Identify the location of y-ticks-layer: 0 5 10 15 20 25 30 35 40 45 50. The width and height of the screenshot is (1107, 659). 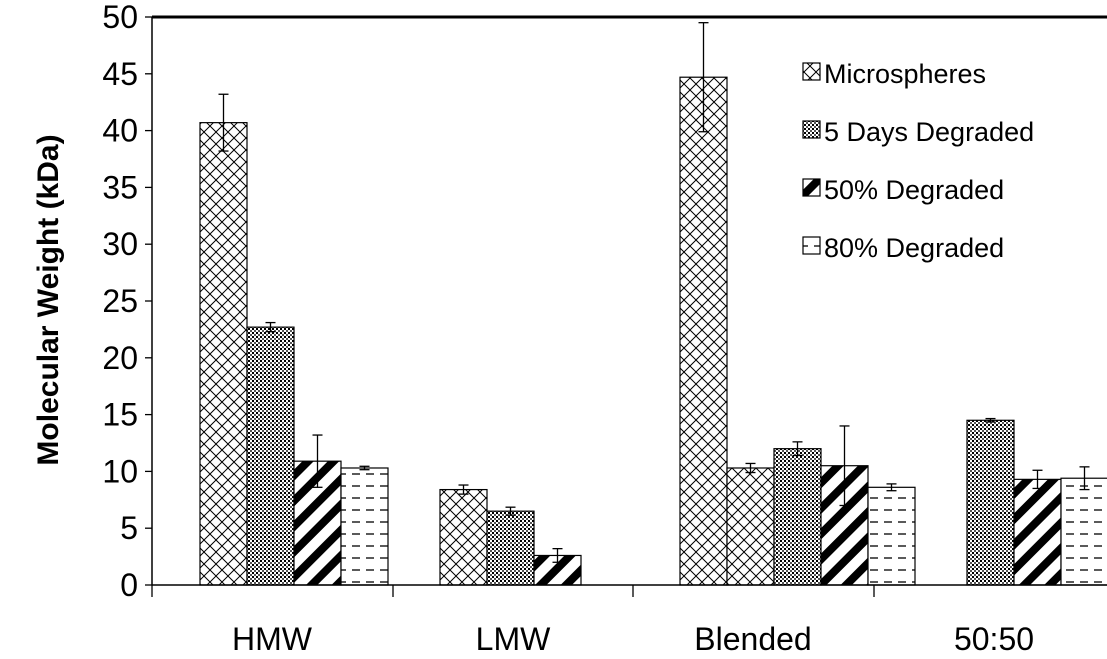
(127, 301).